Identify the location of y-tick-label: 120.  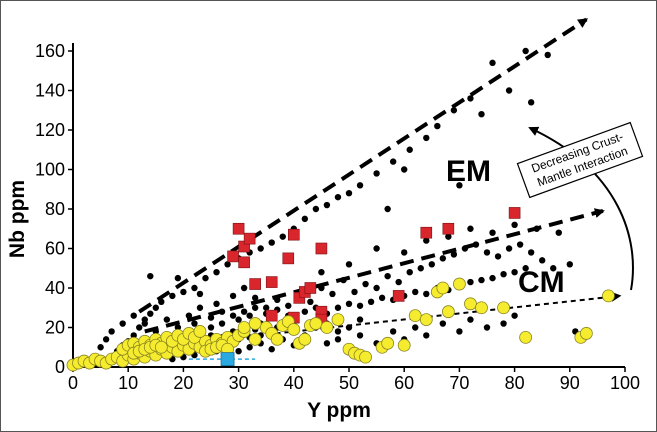
(50, 130).